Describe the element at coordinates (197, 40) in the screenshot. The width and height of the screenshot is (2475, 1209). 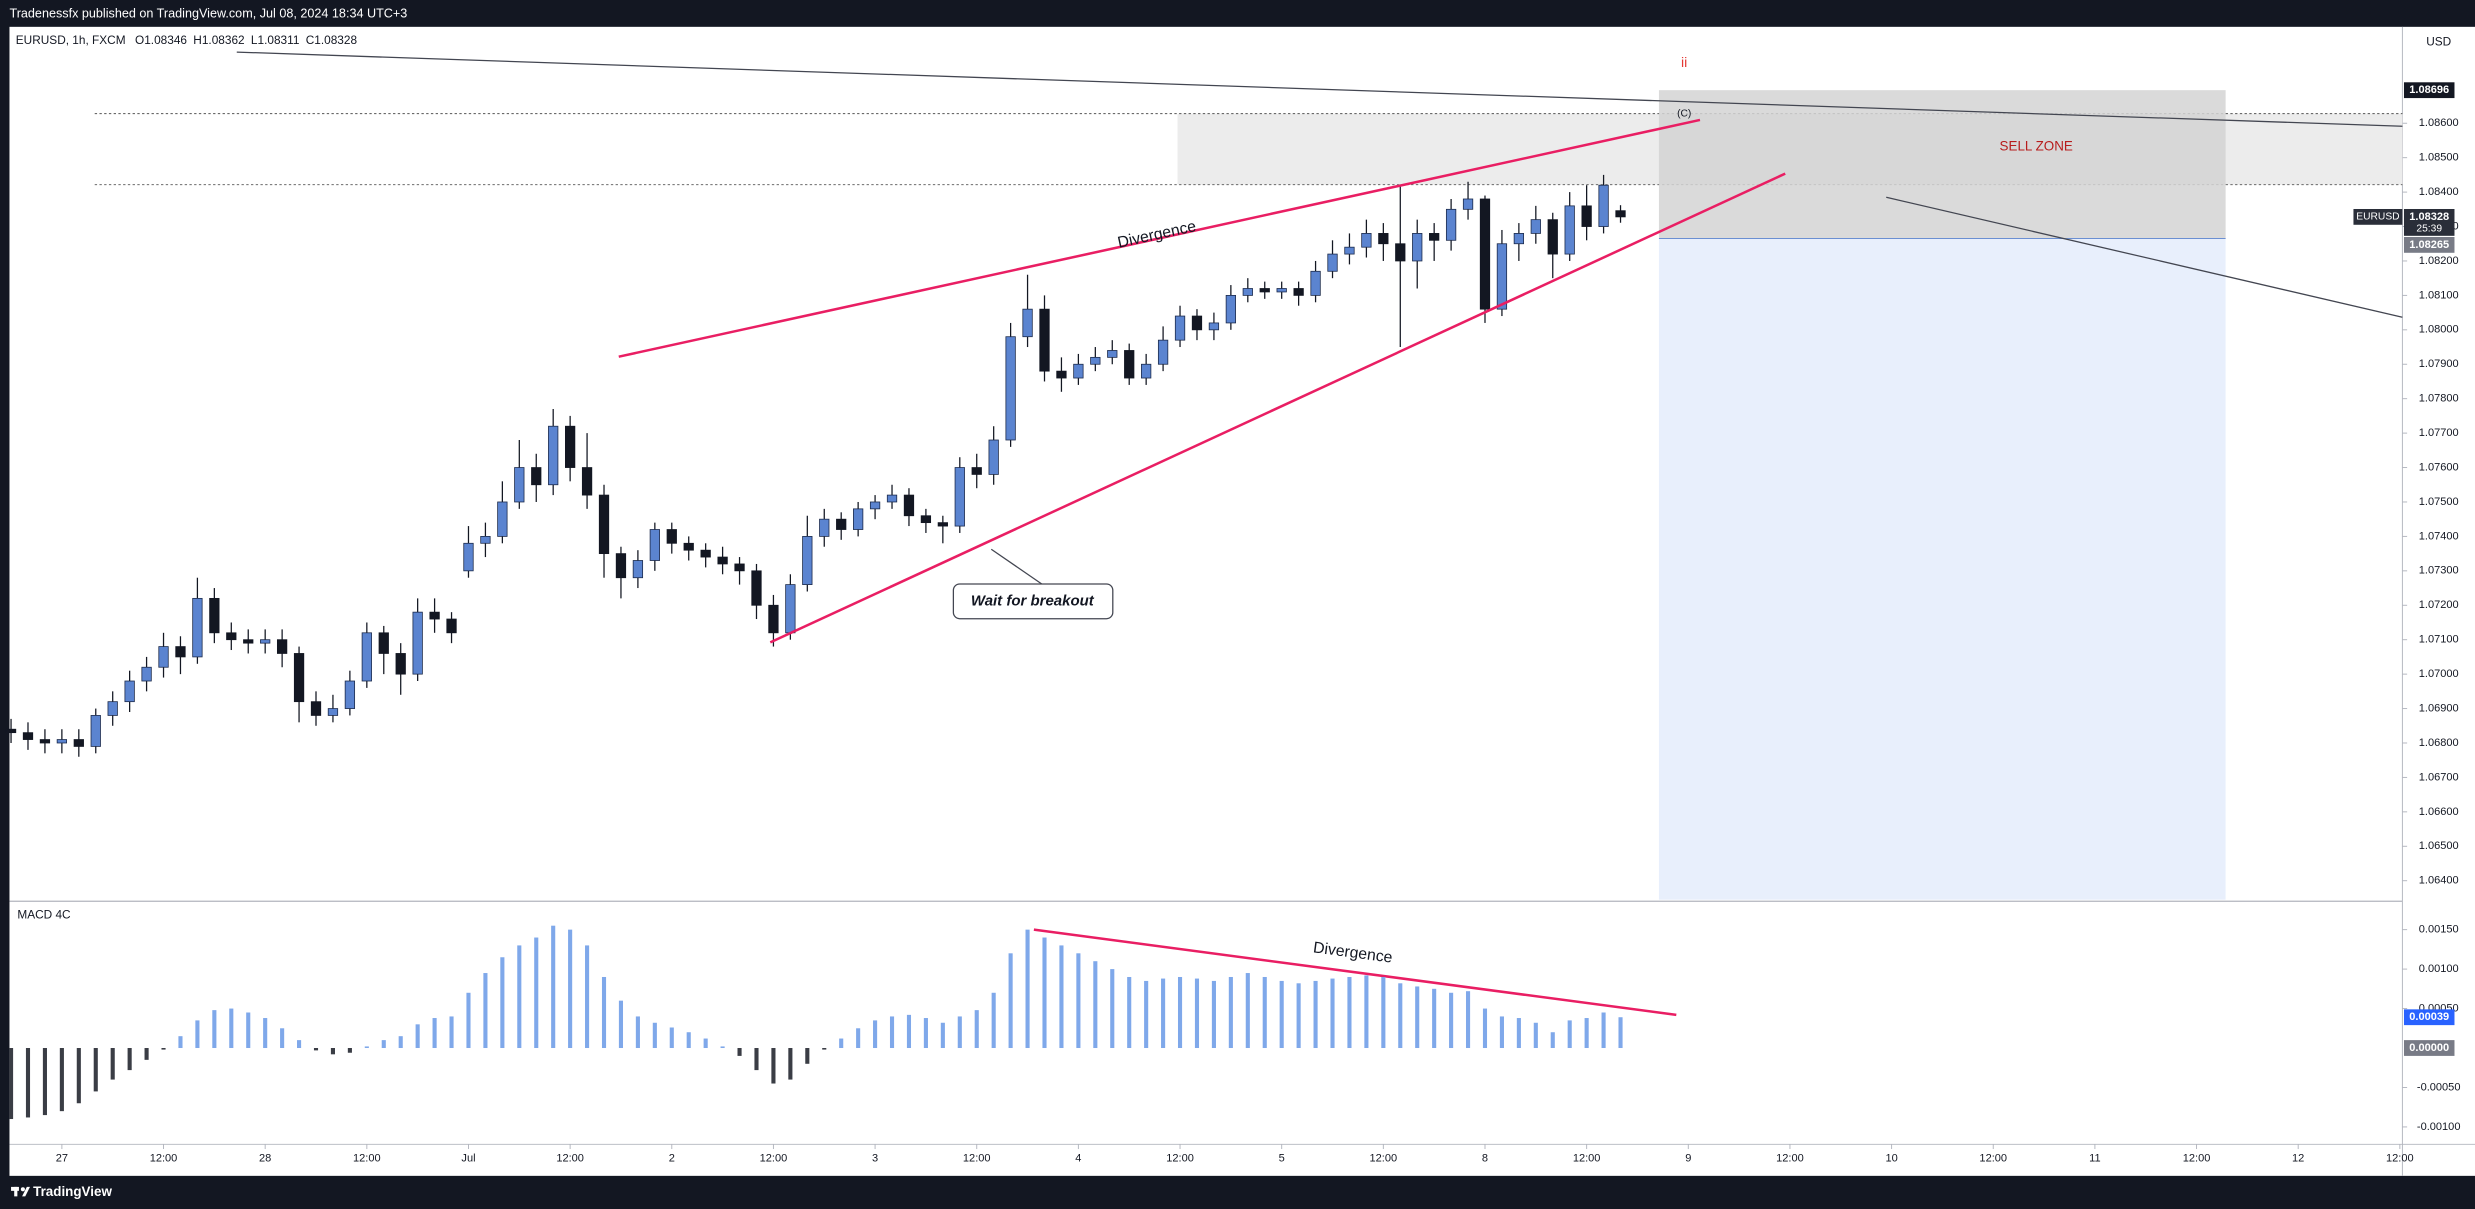
I see `ohlc-letter: H` at that location.